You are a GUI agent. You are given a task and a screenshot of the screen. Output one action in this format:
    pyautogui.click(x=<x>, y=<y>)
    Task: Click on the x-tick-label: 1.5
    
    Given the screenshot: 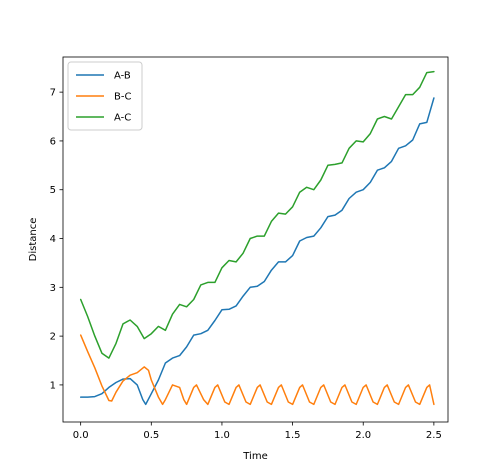 What is the action you would take?
    pyautogui.click(x=293, y=435)
    